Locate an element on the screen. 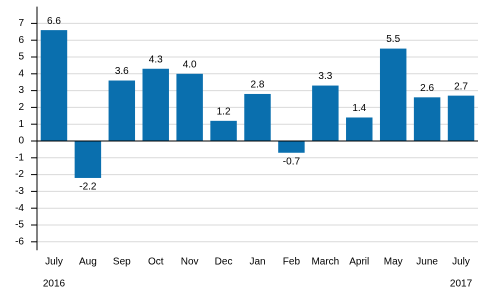 This screenshot has width=491, height=302. year-label: 2016 is located at coordinates (54, 284).